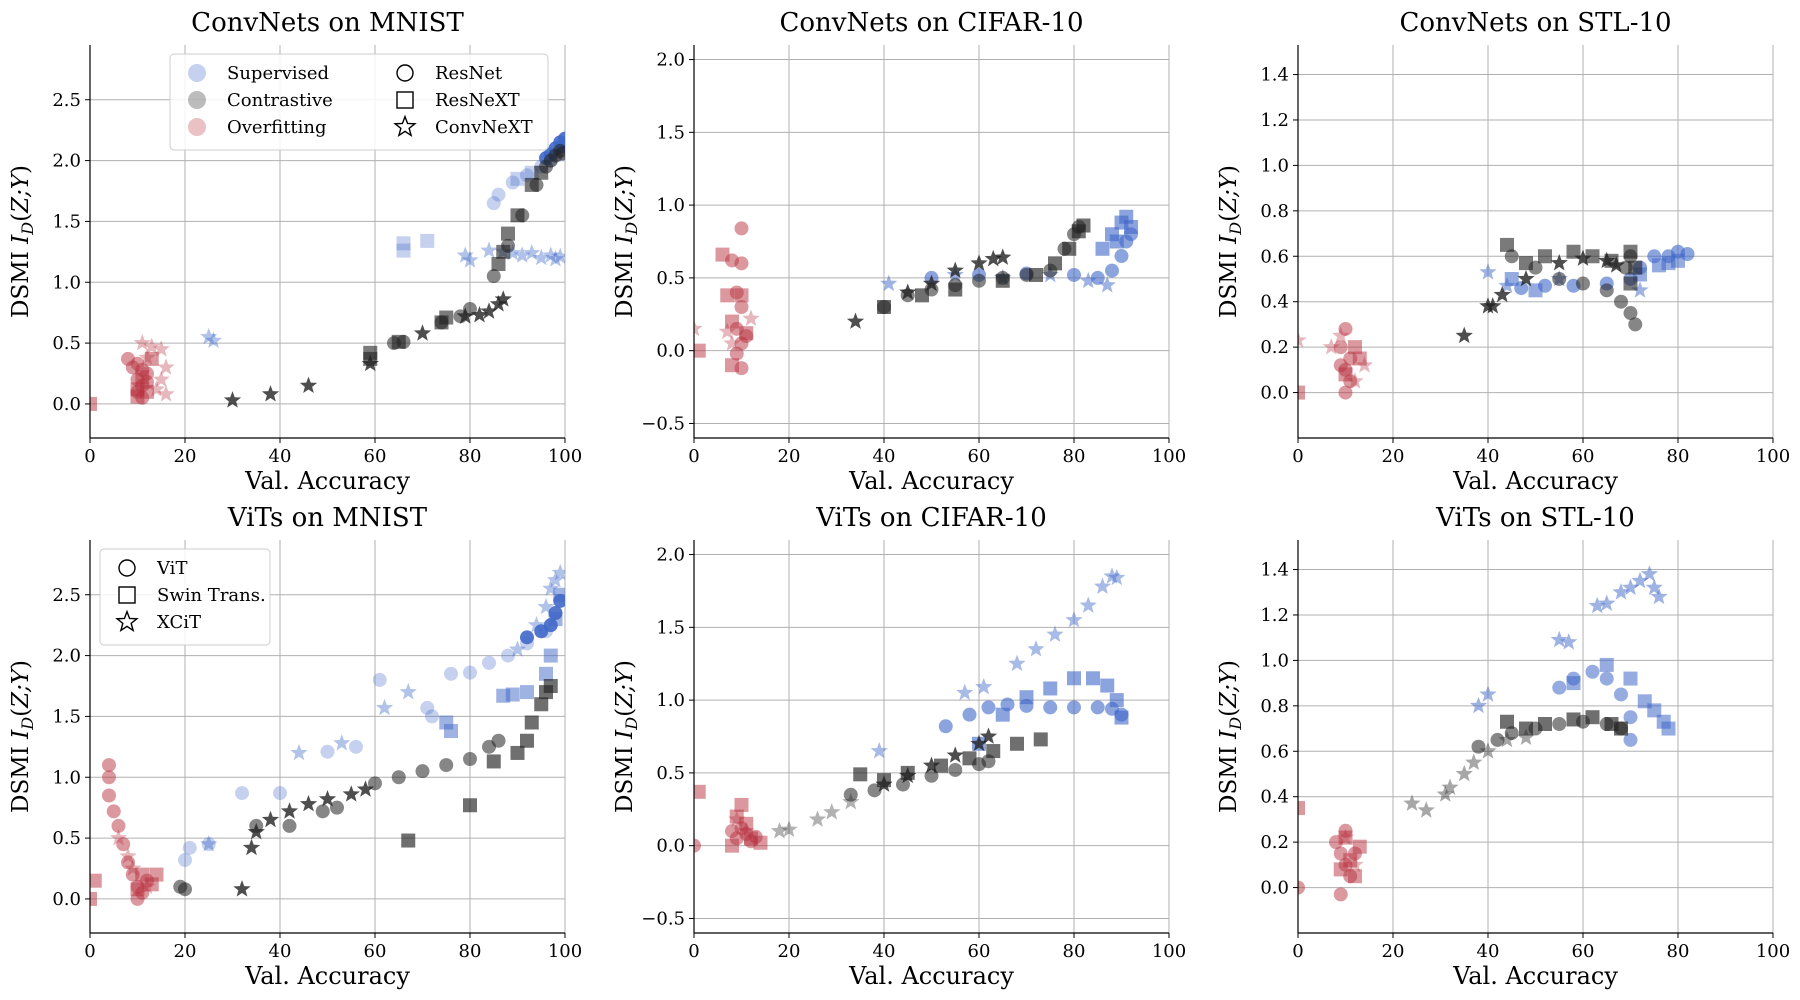 This screenshot has width=1800, height=1000. I want to click on legend-marker-star, so click(405, 126).